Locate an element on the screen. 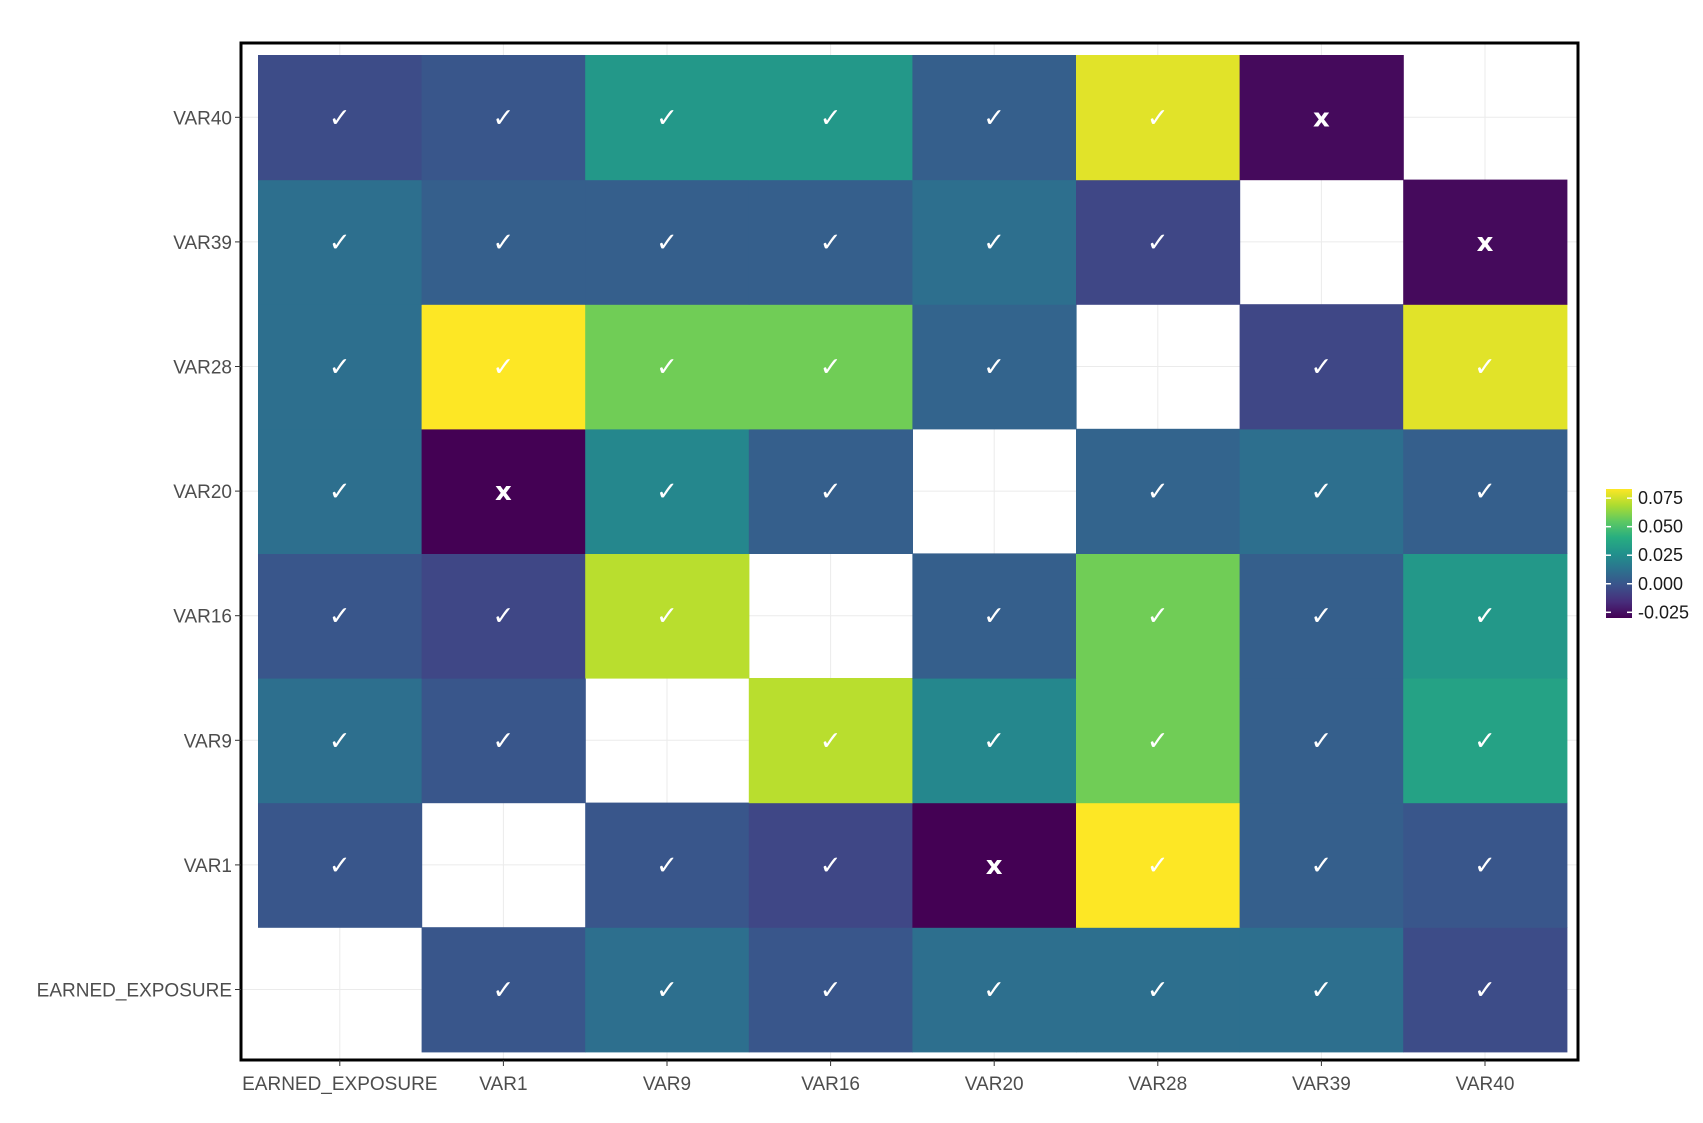  cell-var28-var16 is located at coordinates (830, 367).